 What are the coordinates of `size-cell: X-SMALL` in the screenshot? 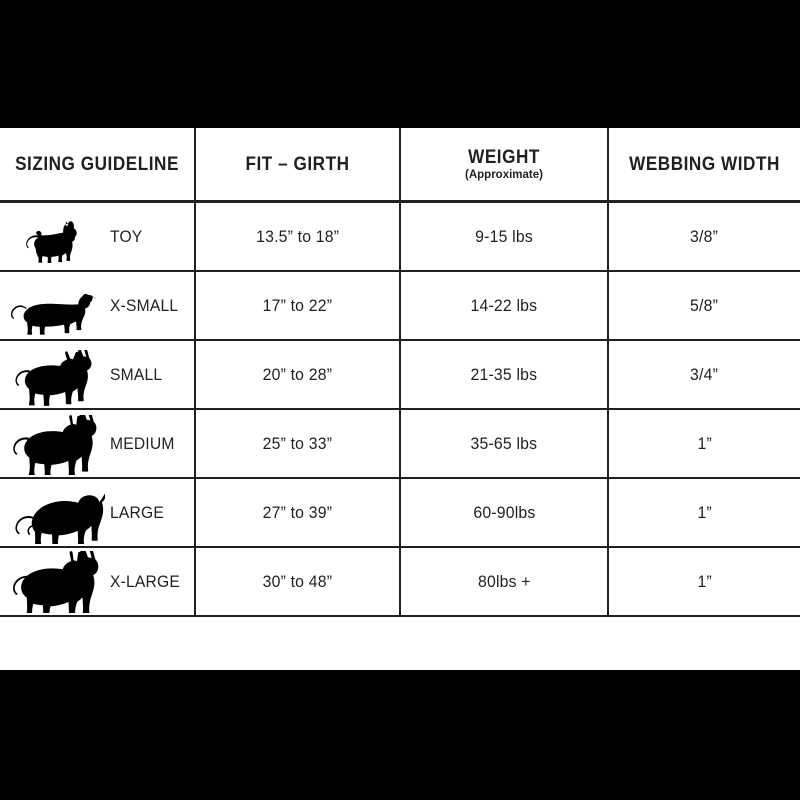 It's located at (98, 306).